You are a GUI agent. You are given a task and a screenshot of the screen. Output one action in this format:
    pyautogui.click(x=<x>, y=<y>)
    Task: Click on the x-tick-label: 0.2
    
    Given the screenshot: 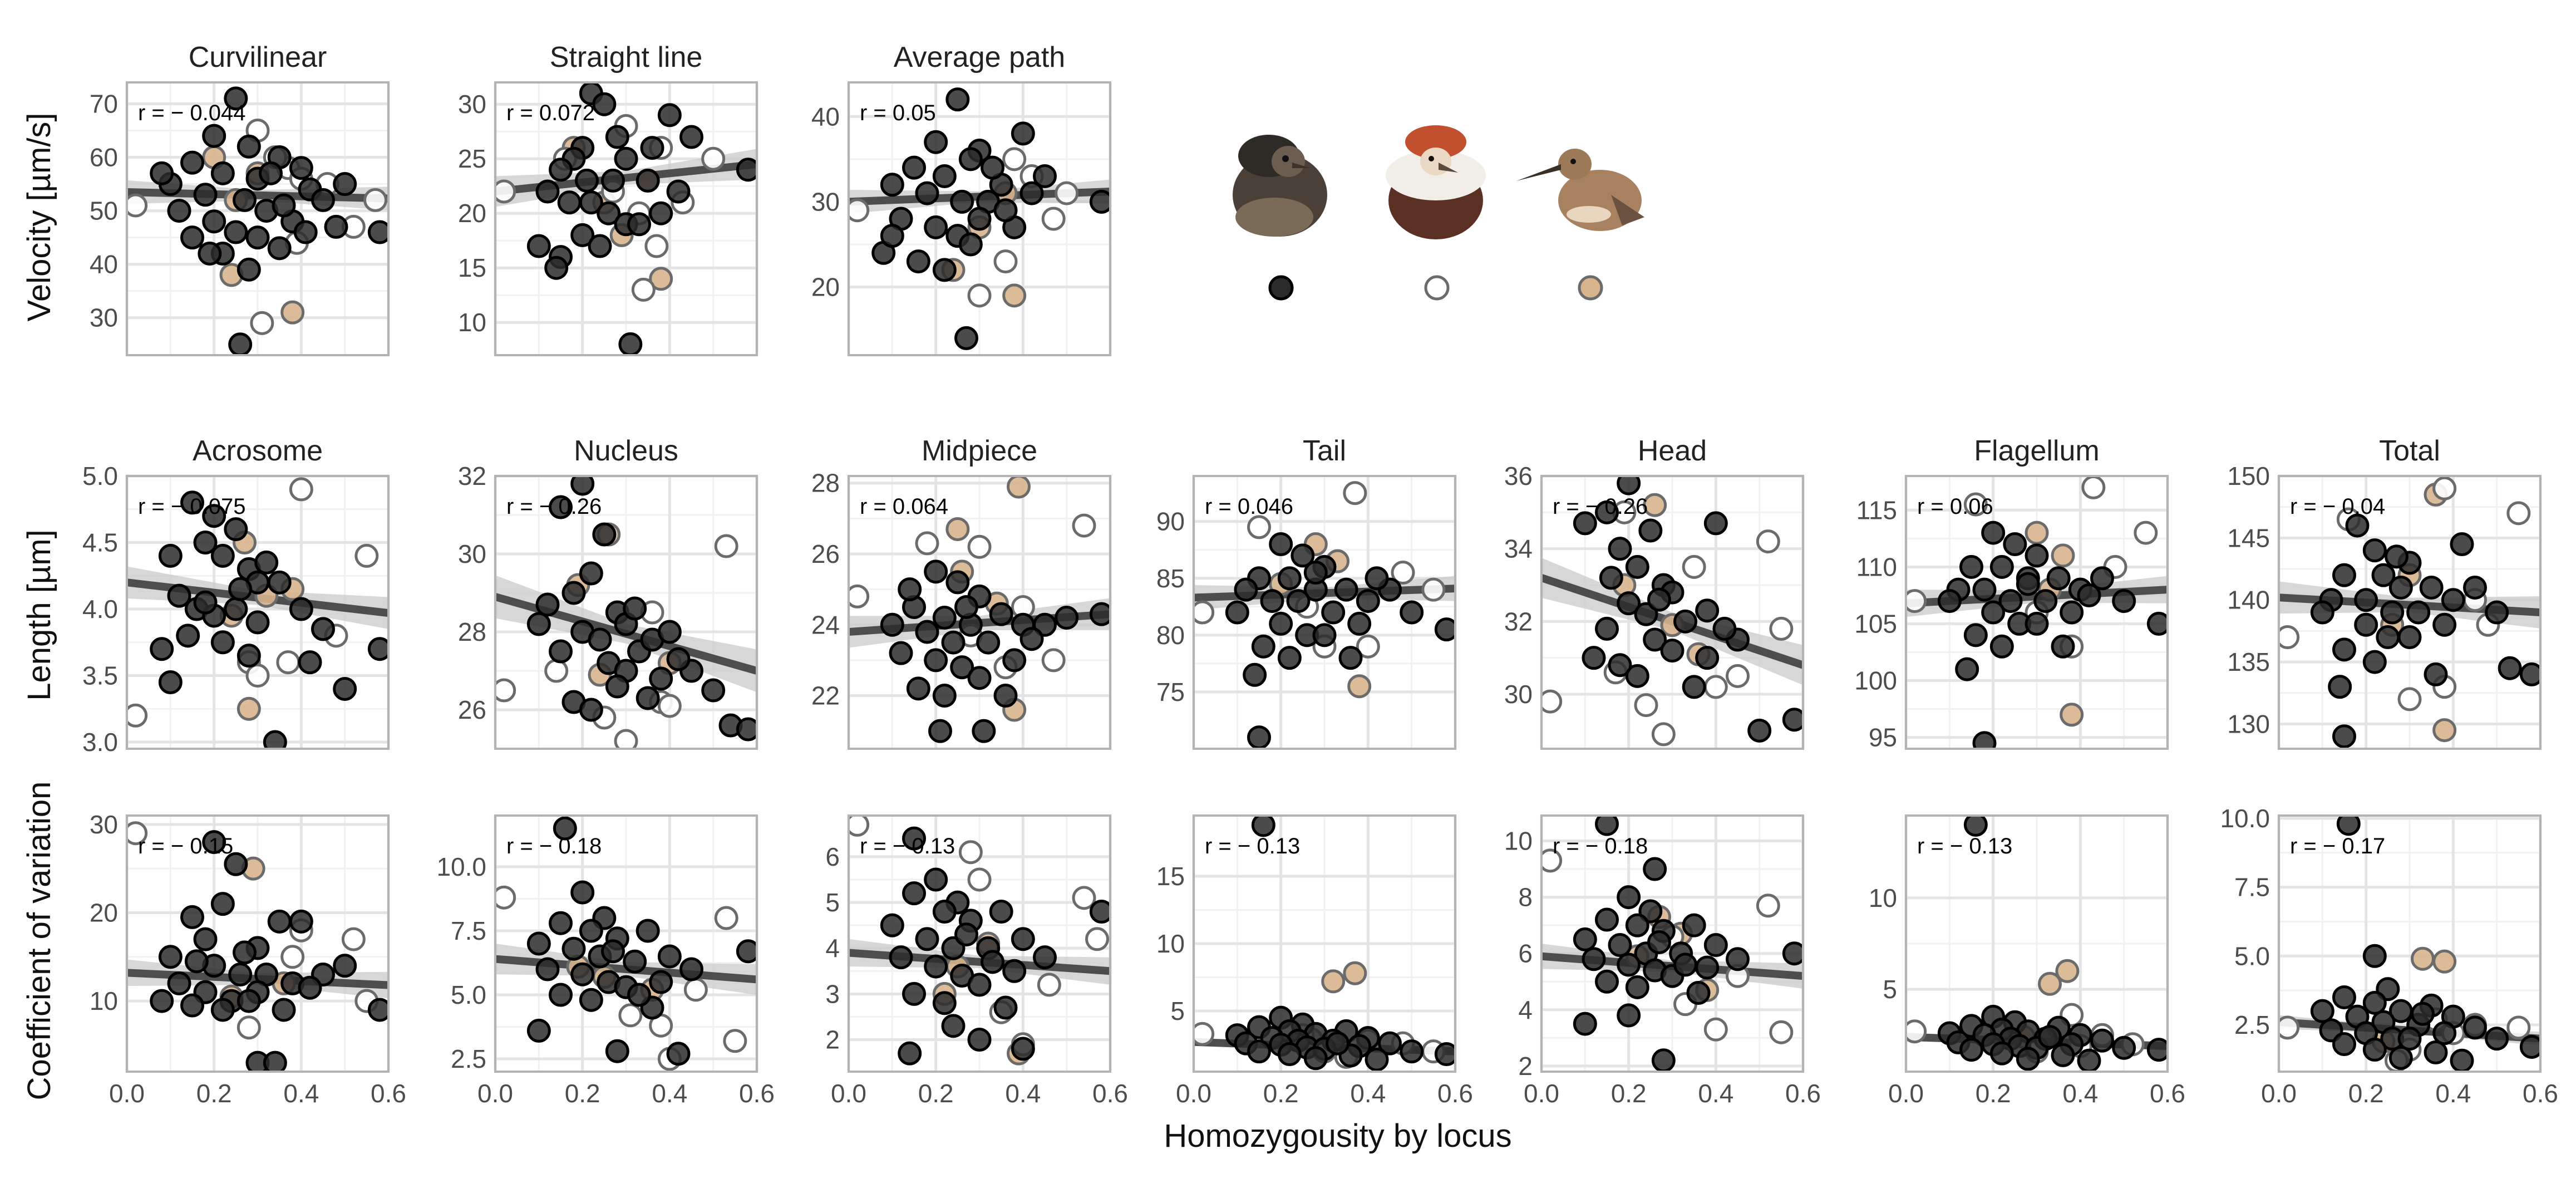 What is the action you would take?
    pyautogui.click(x=1281, y=1093)
    